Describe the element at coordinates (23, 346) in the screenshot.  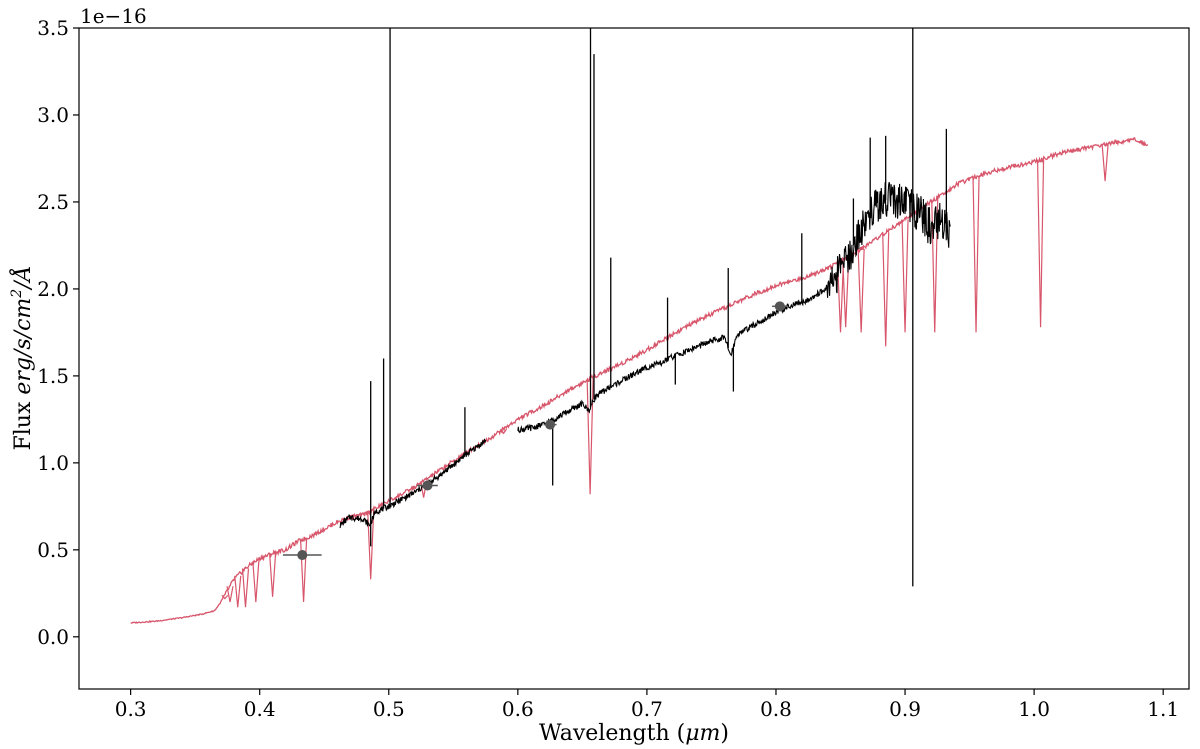
I see `y-axis-title-units: erg/s/cm` at that location.